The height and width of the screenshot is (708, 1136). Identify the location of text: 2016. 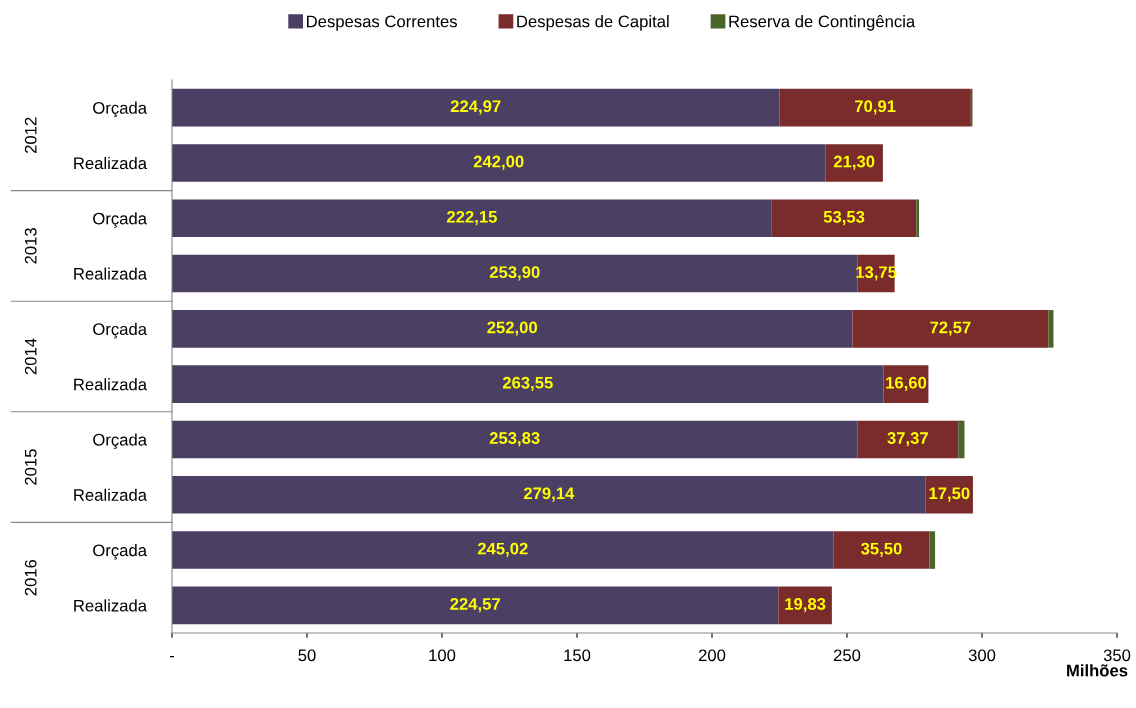
(30, 577).